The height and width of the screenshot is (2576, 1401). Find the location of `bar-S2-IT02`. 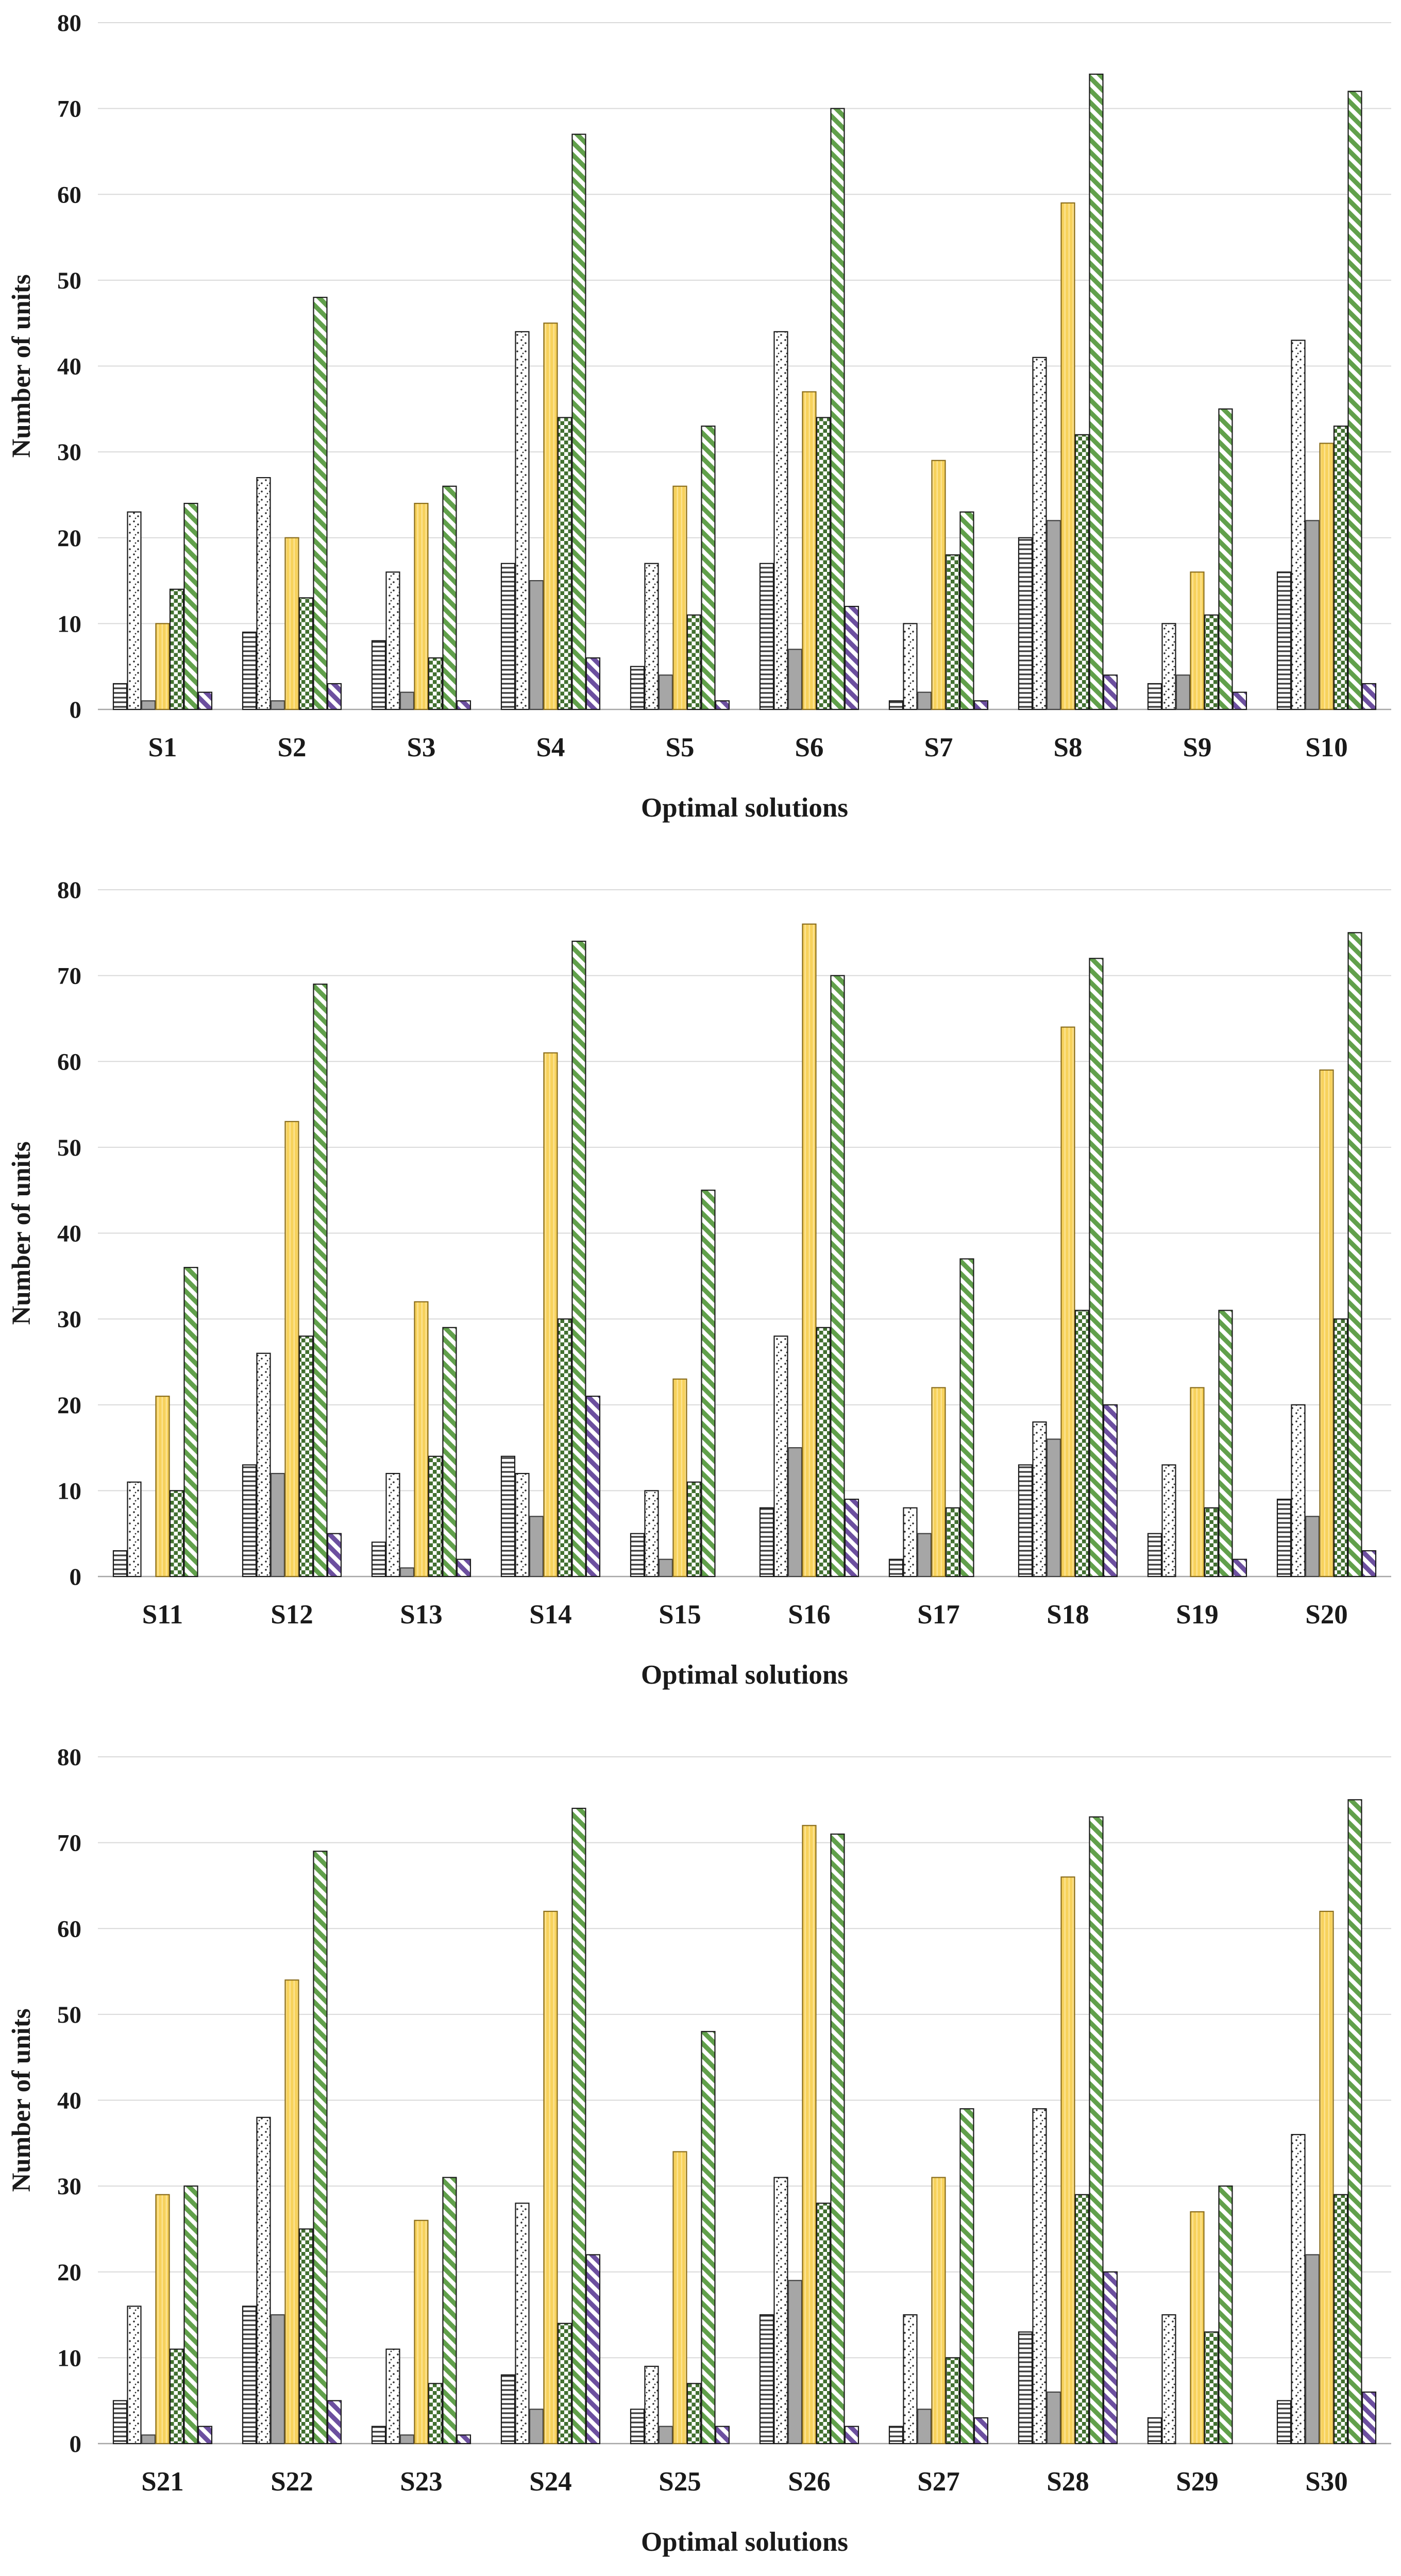

bar-S2-IT02 is located at coordinates (320, 504).